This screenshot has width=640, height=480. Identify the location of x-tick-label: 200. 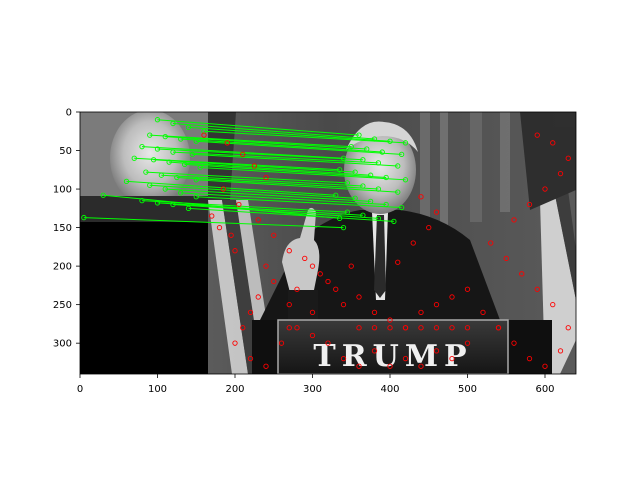
(234, 389).